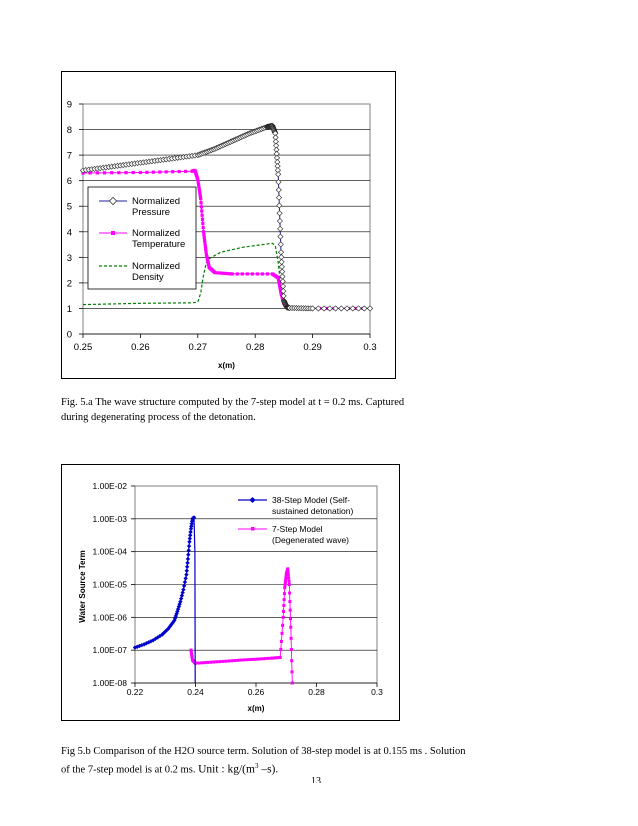  Describe the element at coordinates (252, 500) in the screenshot. I see `legend-38step-marker` at that location.